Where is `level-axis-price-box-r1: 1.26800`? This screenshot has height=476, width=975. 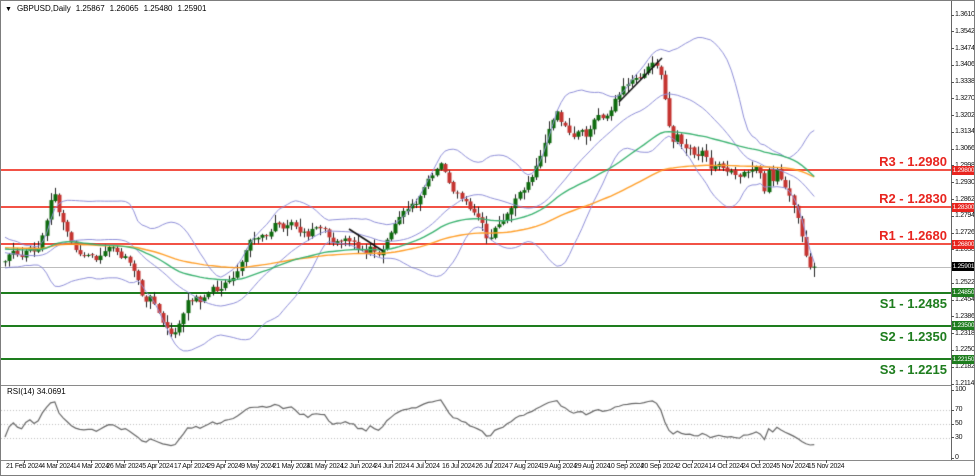
level-axis-price-box-r1: 1.26800 is located at coordinates (963, 244).